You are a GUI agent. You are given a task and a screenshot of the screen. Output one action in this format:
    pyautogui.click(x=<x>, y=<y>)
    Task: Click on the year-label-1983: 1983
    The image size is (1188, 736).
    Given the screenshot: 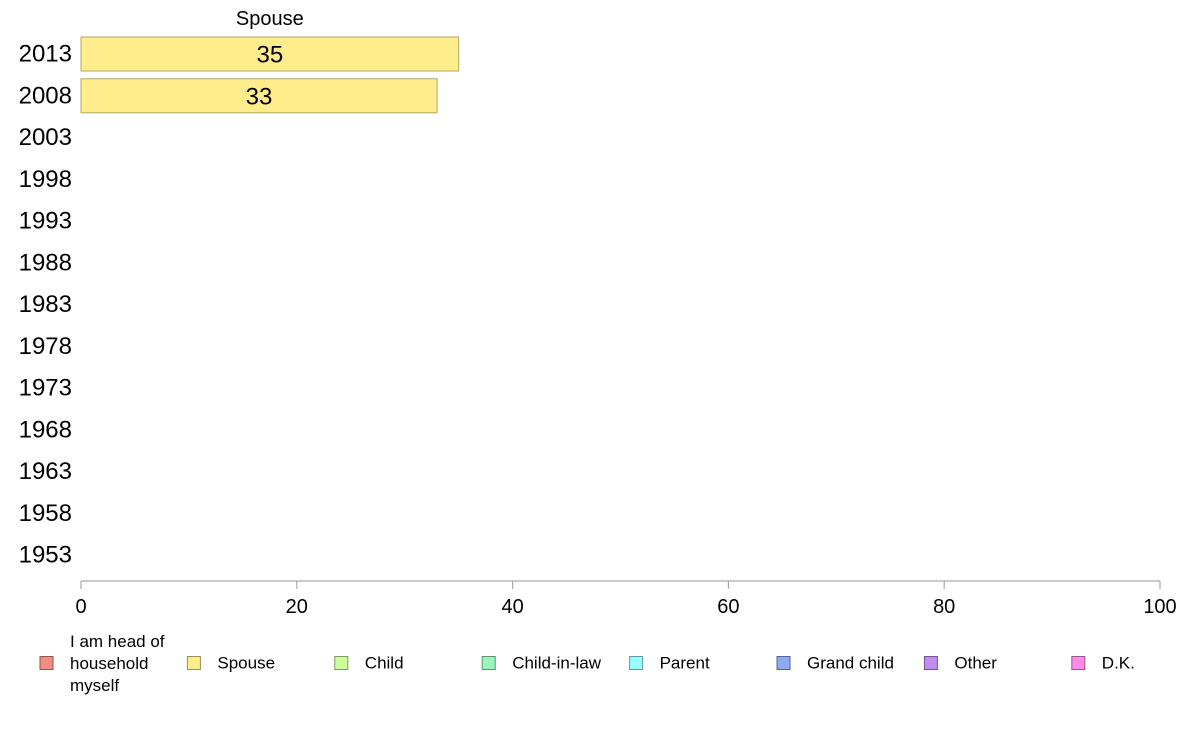 What is the action you would take?
    pyautogui.click(x=45, y=304)
    